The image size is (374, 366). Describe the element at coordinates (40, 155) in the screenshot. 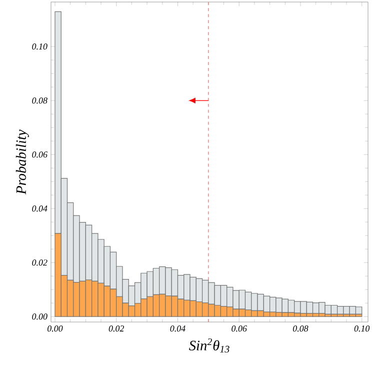

I see `y-tick-label: 0.06` at that location.